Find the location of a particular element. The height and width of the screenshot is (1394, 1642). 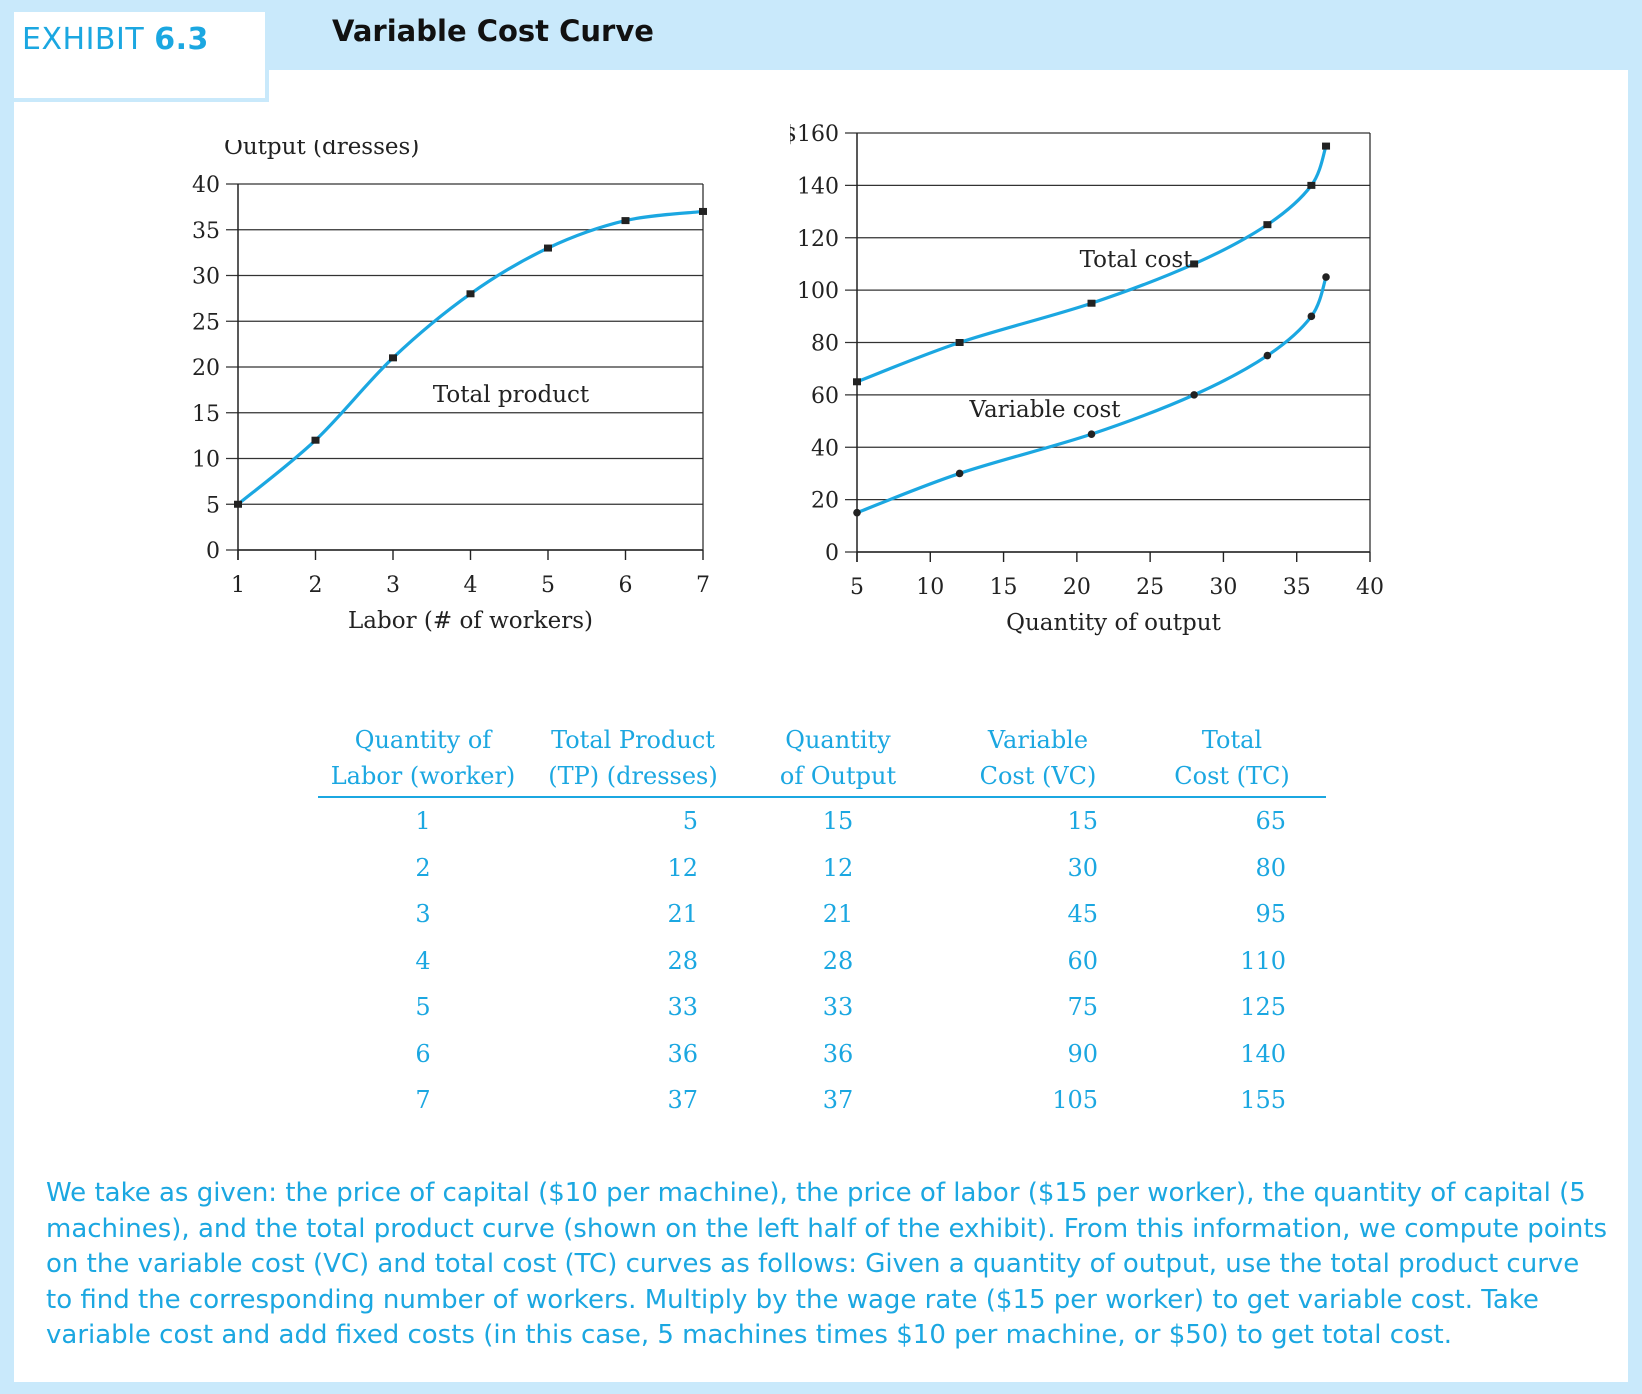

cell: 3 is located at coordinates (423, 914).